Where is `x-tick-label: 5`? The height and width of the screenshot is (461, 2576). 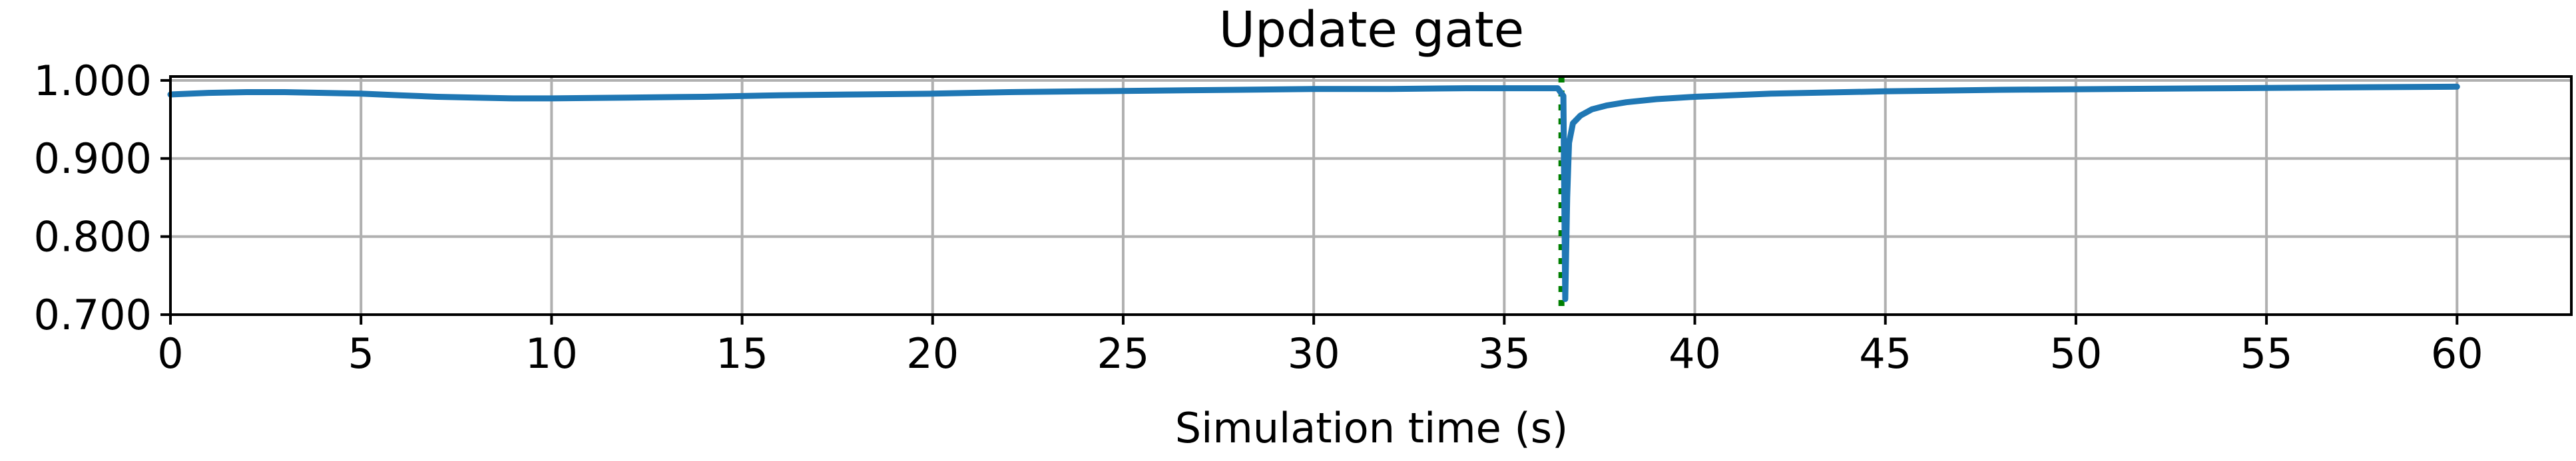
x-tick-label: 5 is located at coordinates (361, 354).